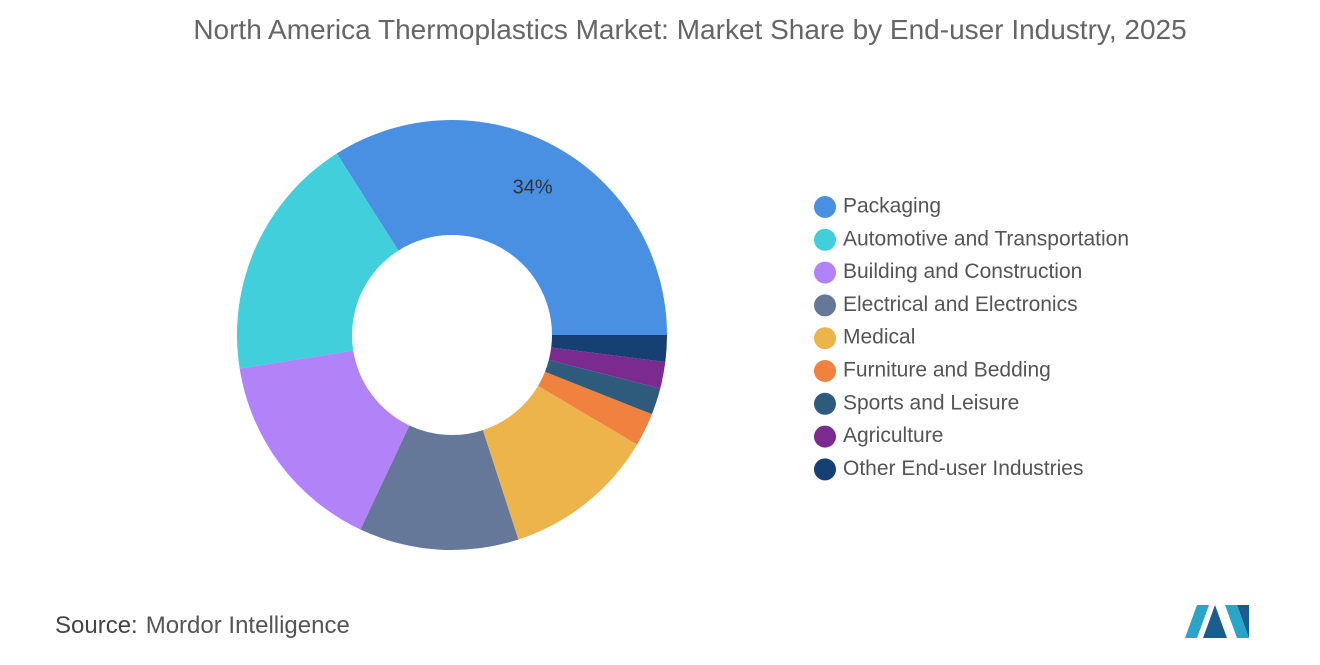 This screenshot has width=1320, height=665. Describe the element at coordinates (533, 187) in the screenshot. I see `data-label: 34%` at that location.